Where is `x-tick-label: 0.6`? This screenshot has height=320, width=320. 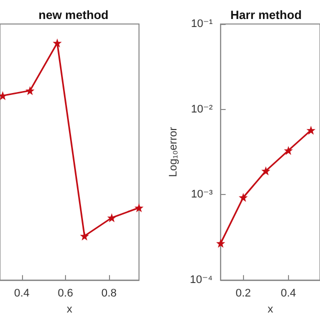 x-tick-label: 0.6 is located at coordinates (66, 294).